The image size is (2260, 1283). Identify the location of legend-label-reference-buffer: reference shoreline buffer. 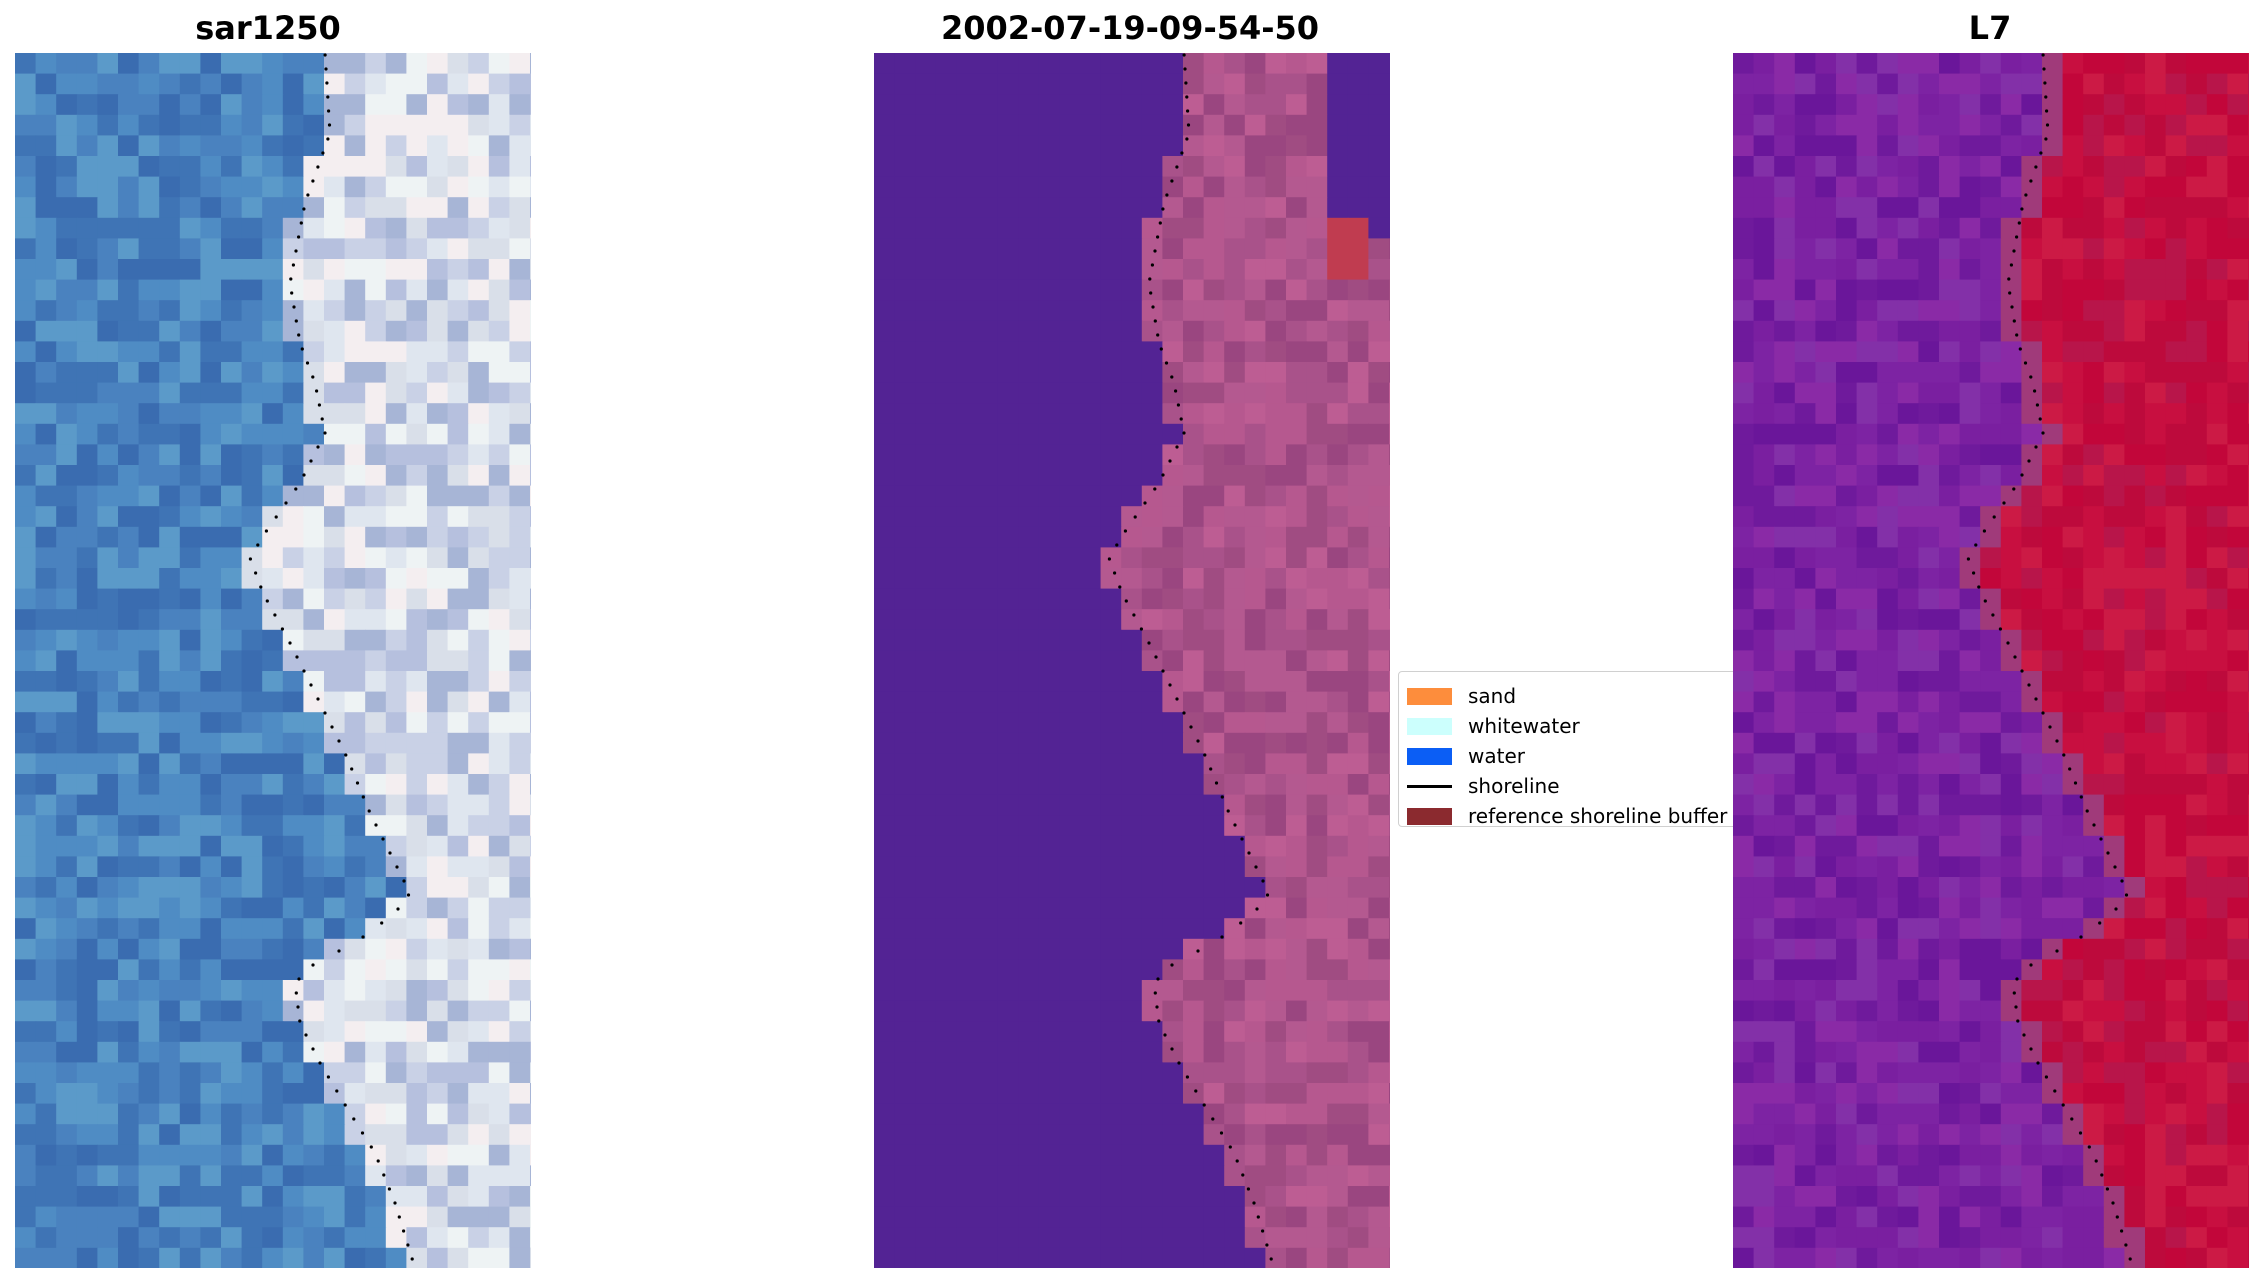
(1598, 815).